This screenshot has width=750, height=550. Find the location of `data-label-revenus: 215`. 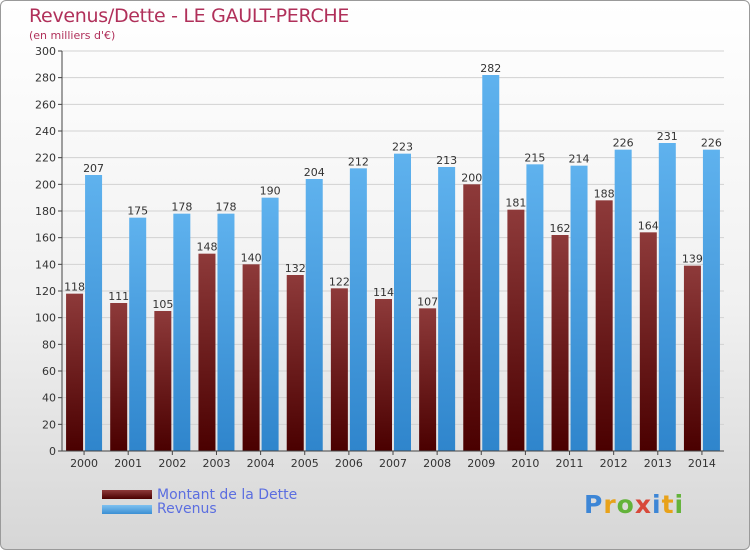

data-label-revenus: 215 is located at coordinates (534, 157).